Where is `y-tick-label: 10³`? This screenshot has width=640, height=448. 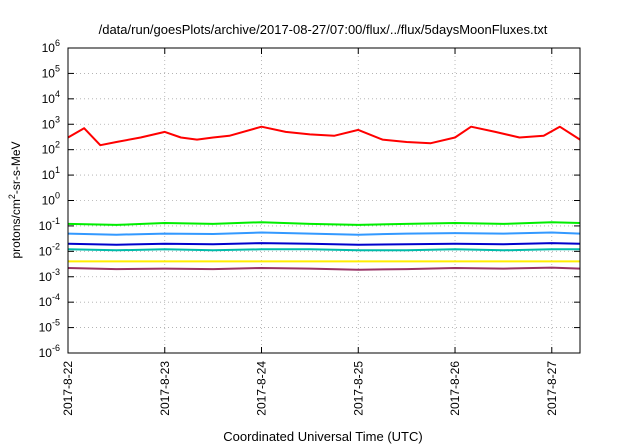
y-tick-label: 10³ is located at coordinates (51, 122).